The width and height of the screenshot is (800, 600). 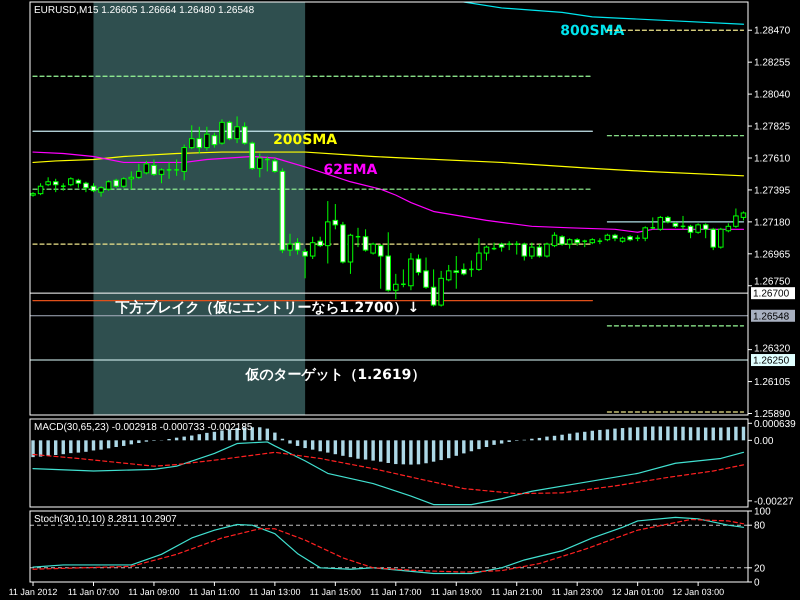 I want to click on y-tick-label: 1.26320, so click(x=772, y=349).